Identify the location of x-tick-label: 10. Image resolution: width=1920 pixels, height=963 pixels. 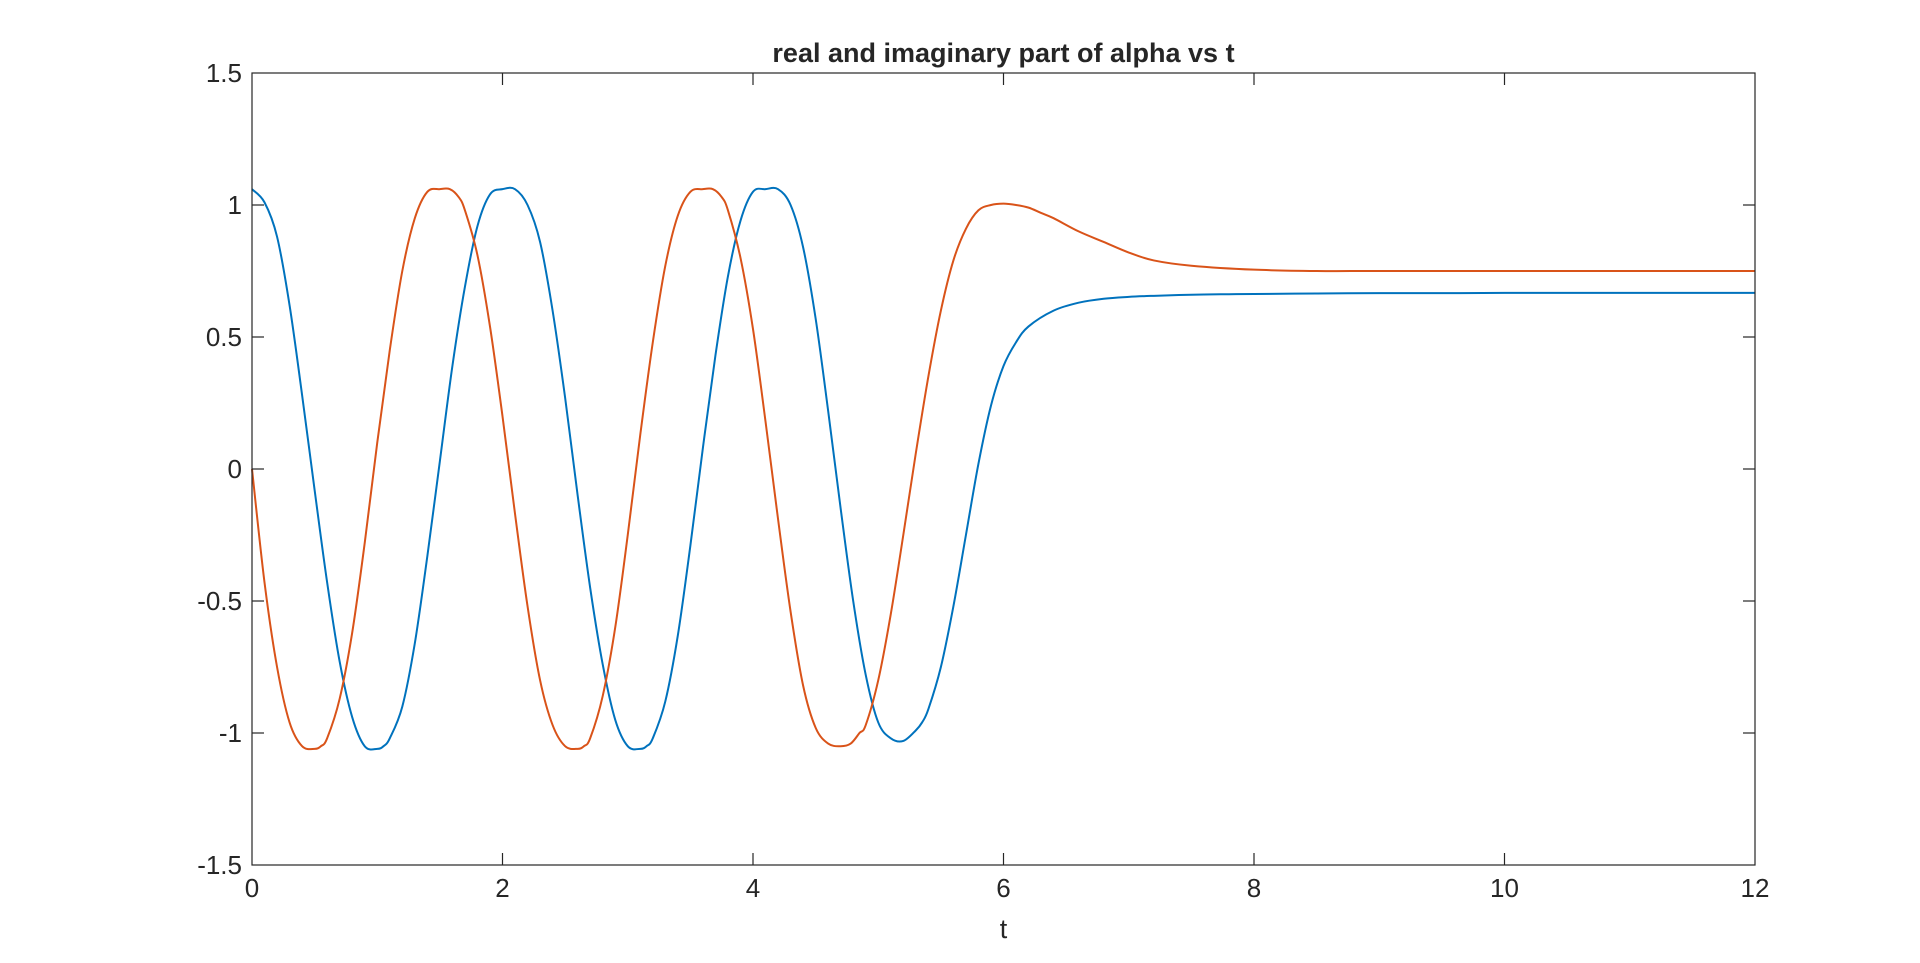
(1504, 888).